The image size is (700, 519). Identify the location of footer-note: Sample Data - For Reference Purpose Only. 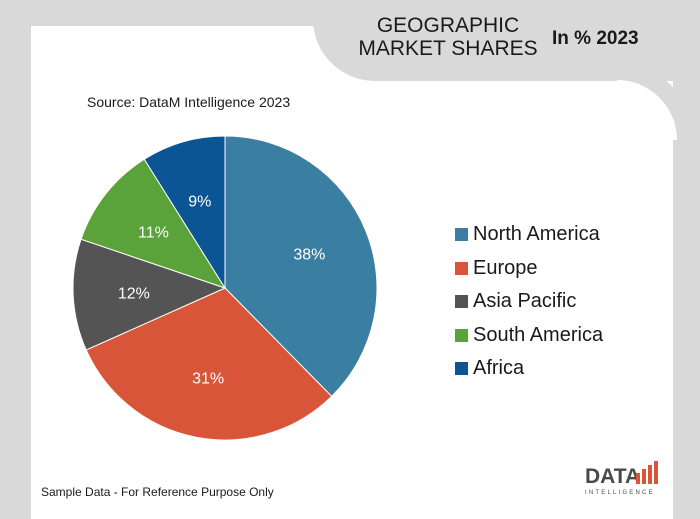
(157, 492).